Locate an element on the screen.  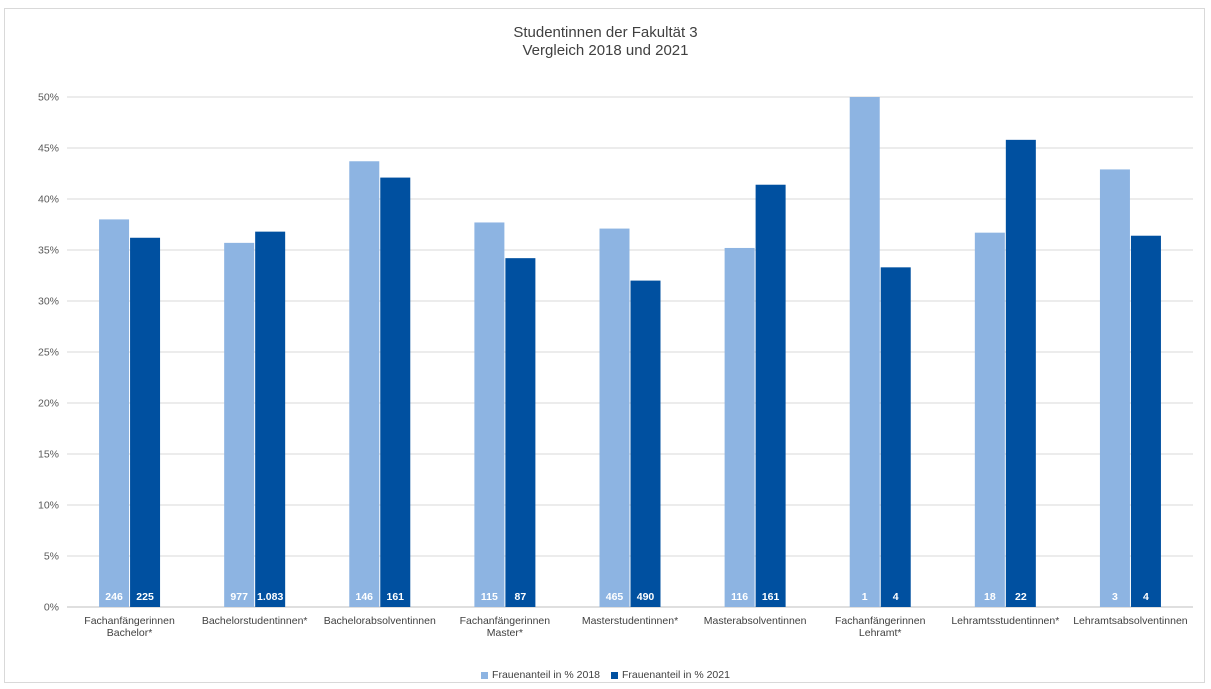
data-label: 225 is located at coordinates (145, 597).